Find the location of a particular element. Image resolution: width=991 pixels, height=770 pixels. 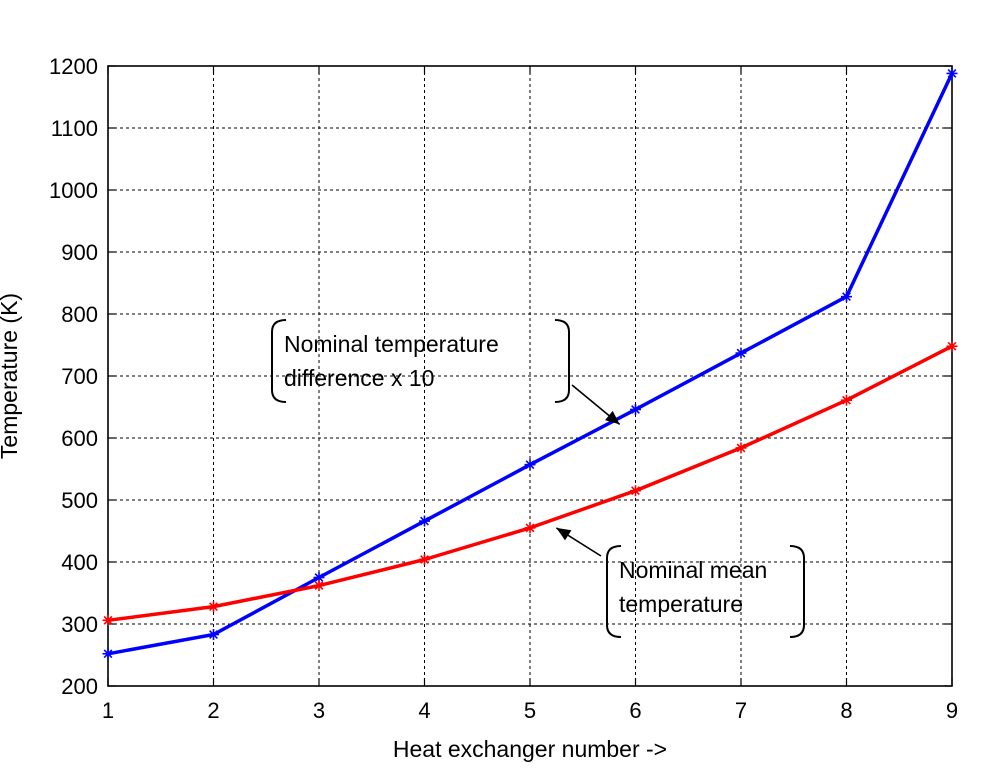

y-tick-label: 1000 is located at coordinates (73, 190).